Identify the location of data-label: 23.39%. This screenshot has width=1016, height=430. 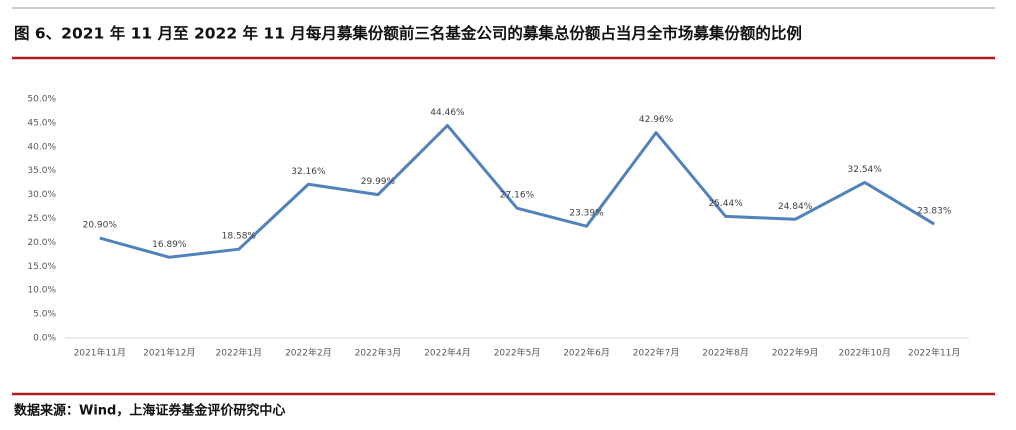
(586, 214).